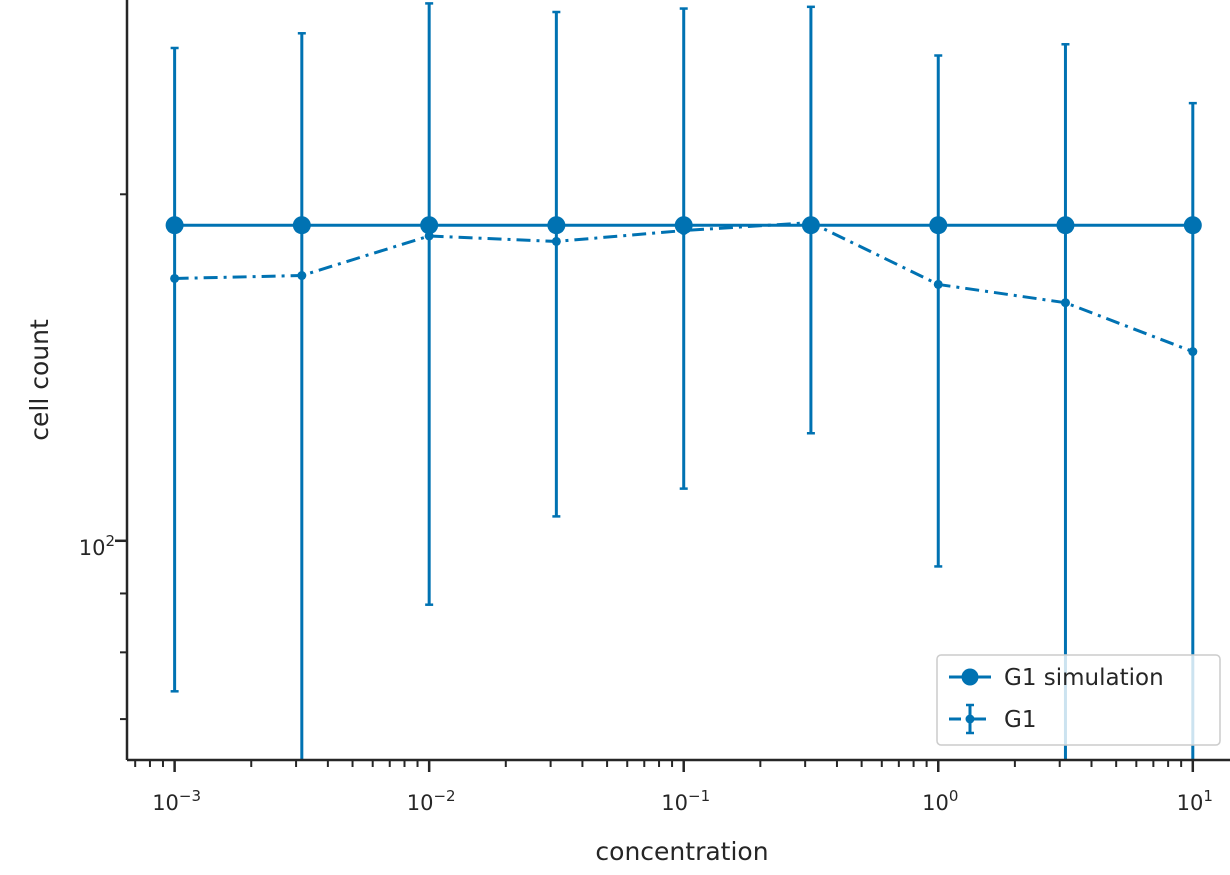 The width and height of the screenshot is (1230, 875). Describe the element at coordinates (97, 546) in the screenshot. I see `y-tick-label: 102` at that location.